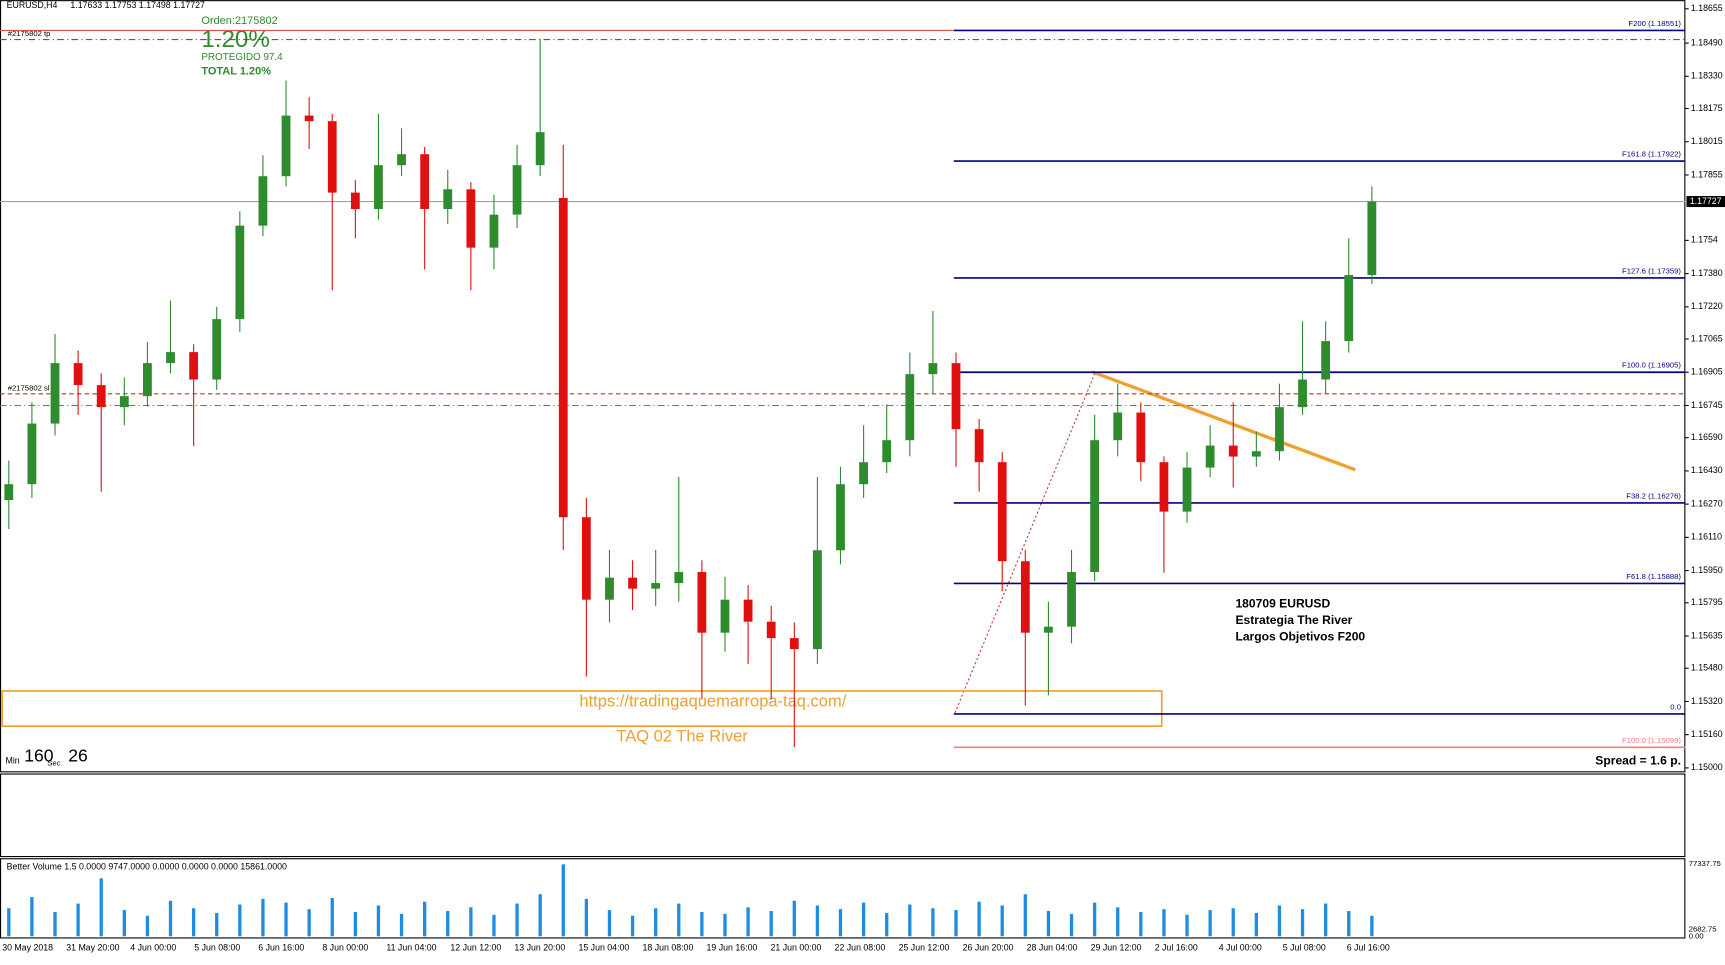 This screenshot has width=1725, height=965. What do you see at coordinates (1707, 108) in the screenshot?
I see `y-tick-label: 1.18175` at bounding box center [1707, 108].